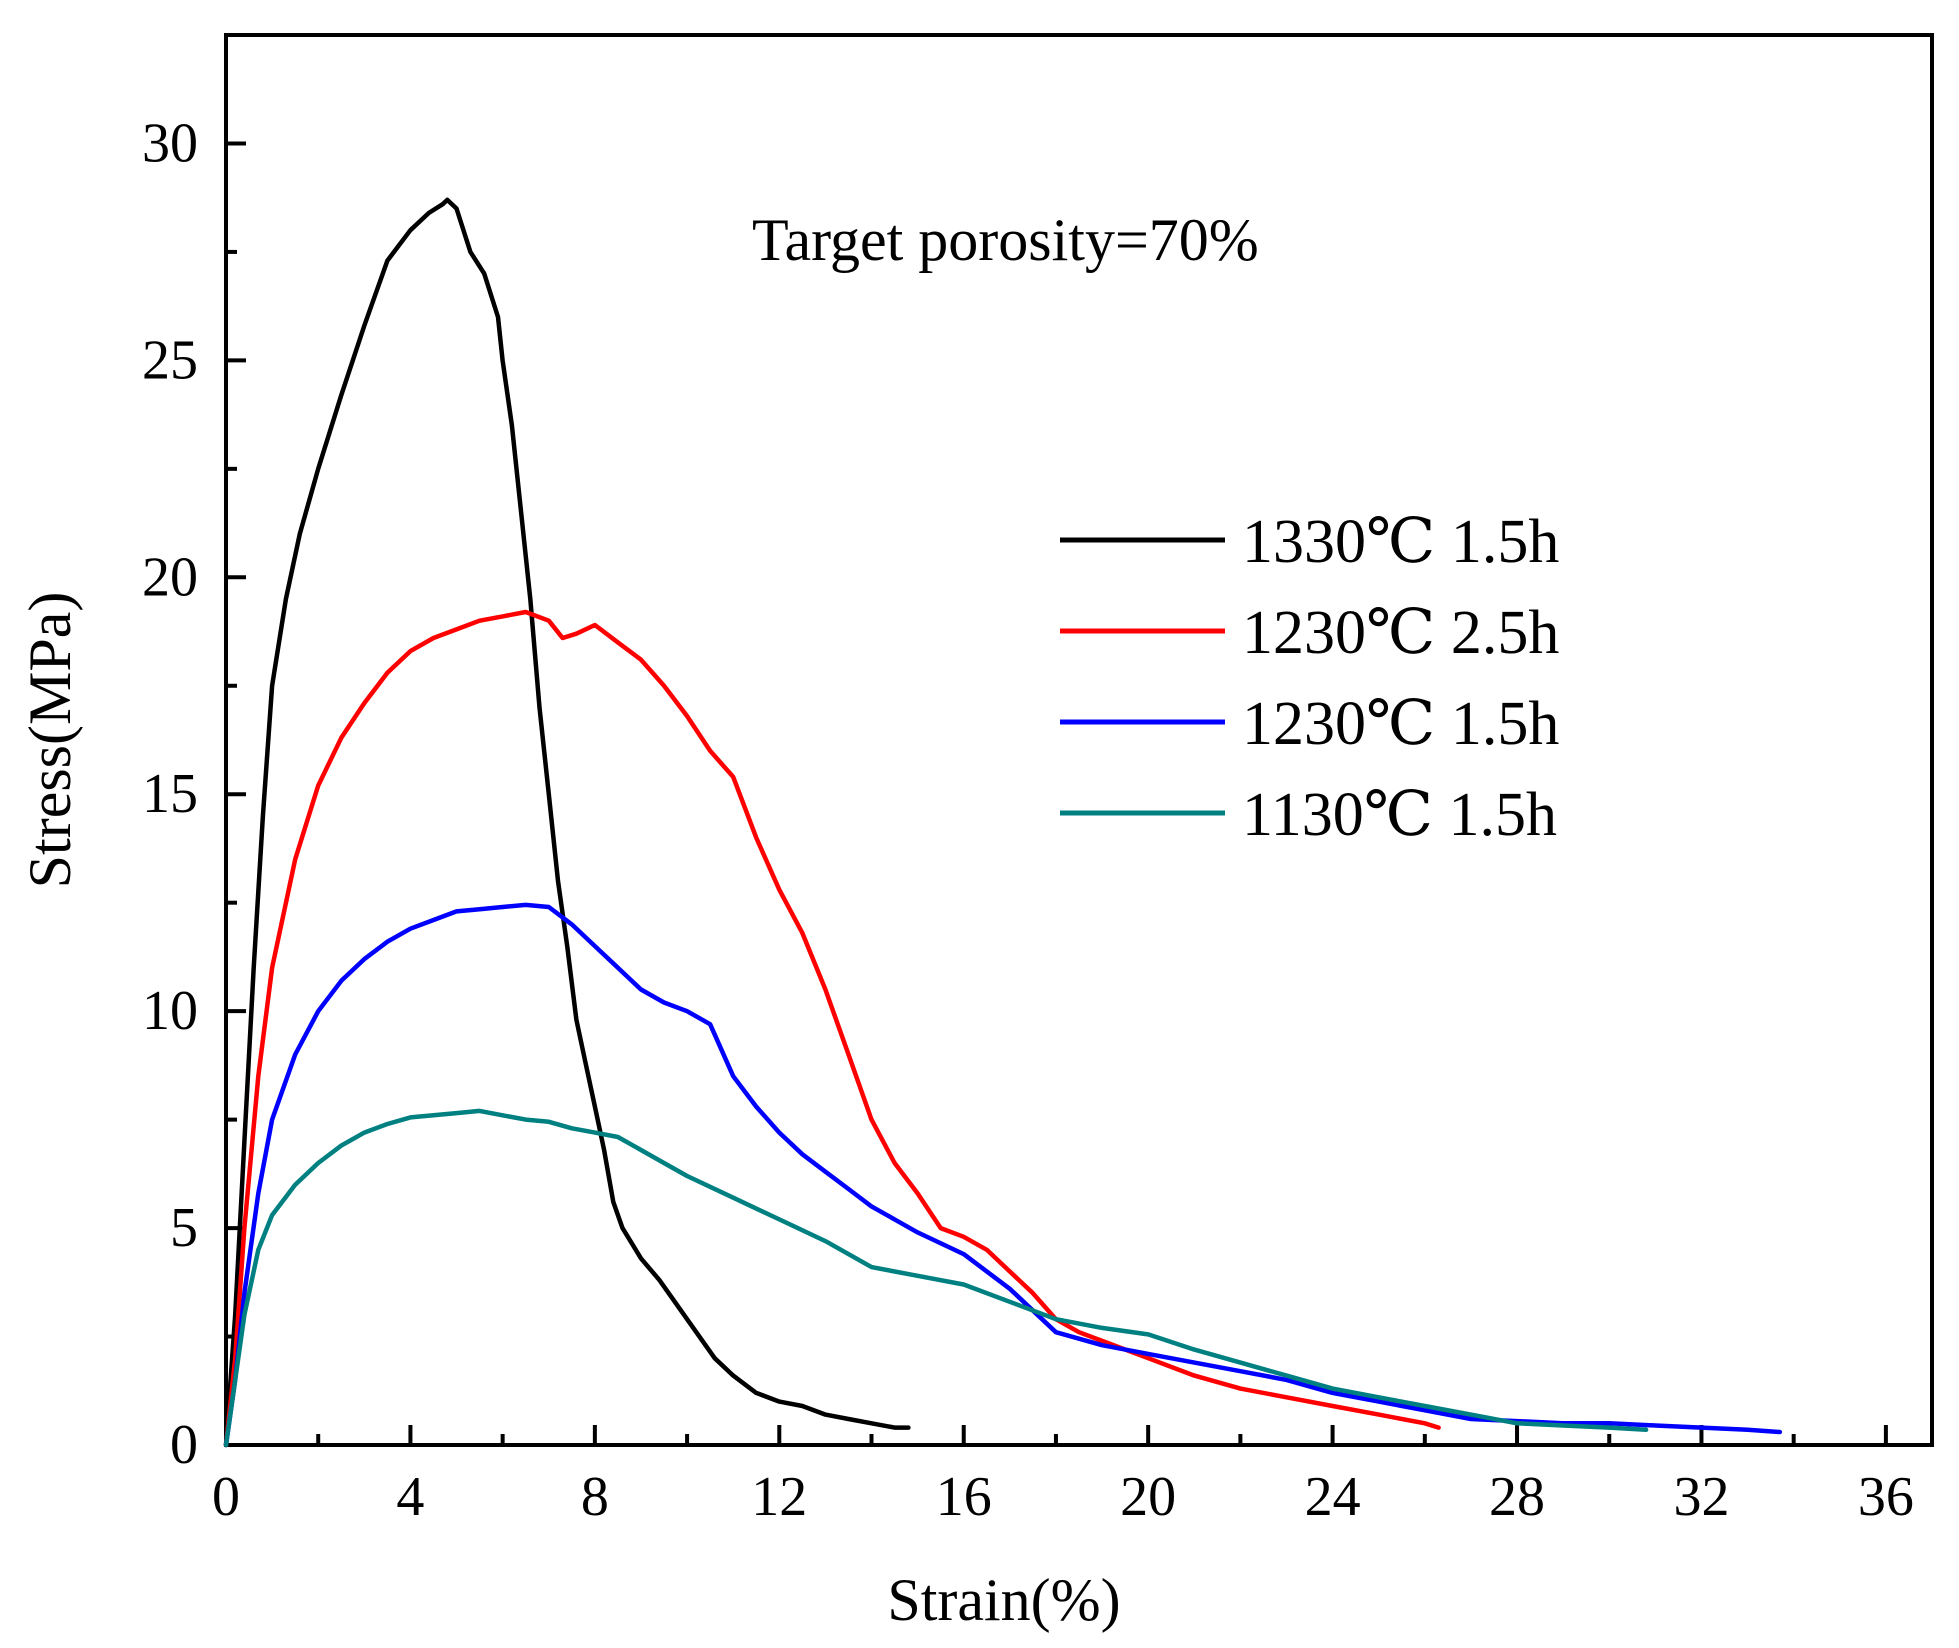  Describe the element at coordinates (184, 1228) in the screenshot. I see `y-tick-label: 5` at that location.